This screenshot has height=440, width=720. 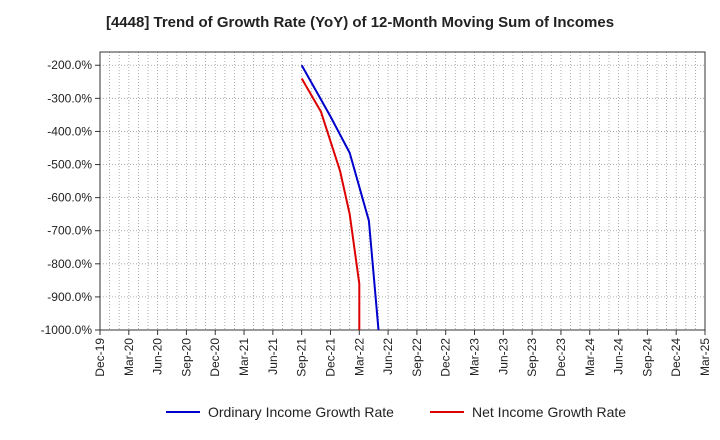 I want to click on y-tick-label: -400.0%, so click(x=69, y=131).